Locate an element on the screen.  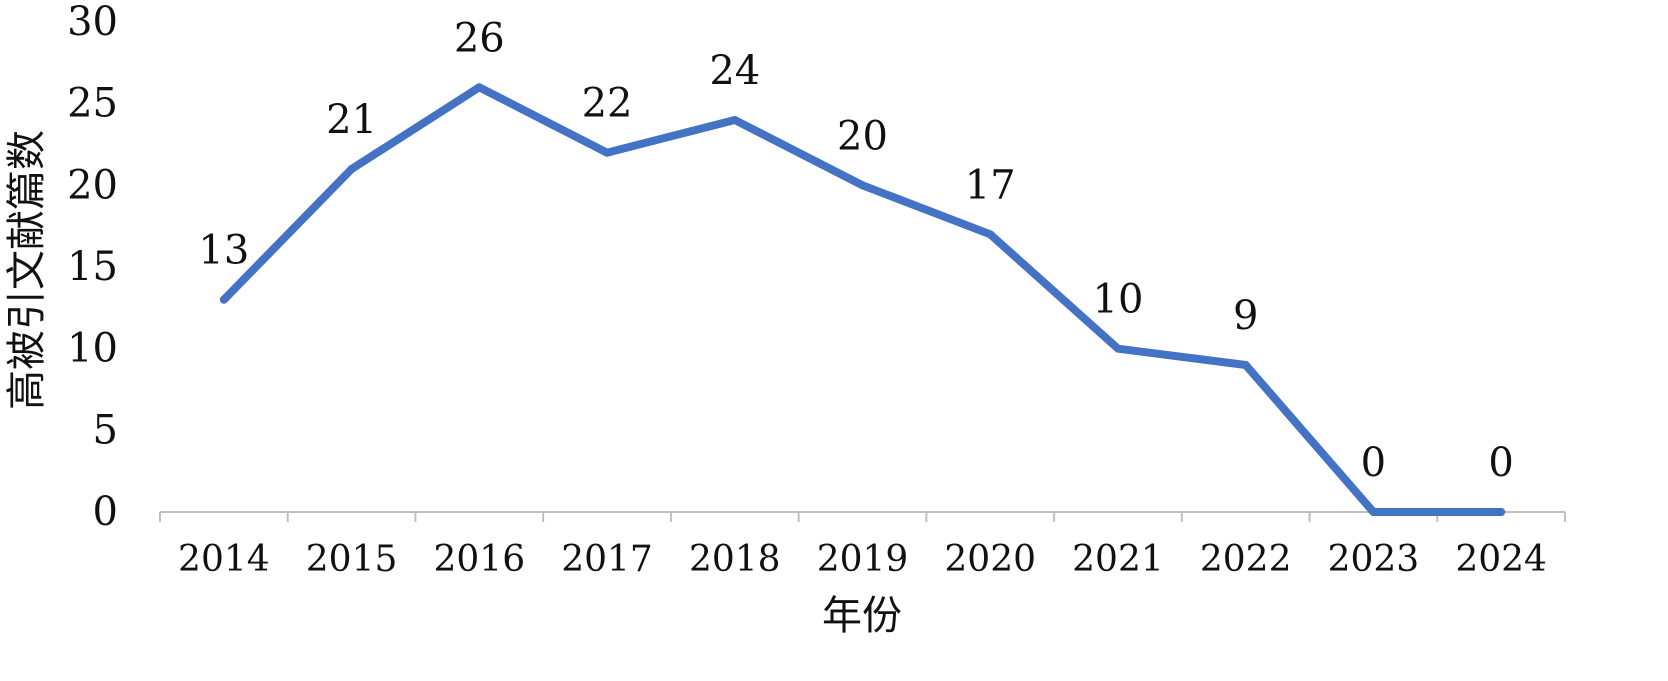
x-tick-label: 2019 is located at coordinates (863, 559).